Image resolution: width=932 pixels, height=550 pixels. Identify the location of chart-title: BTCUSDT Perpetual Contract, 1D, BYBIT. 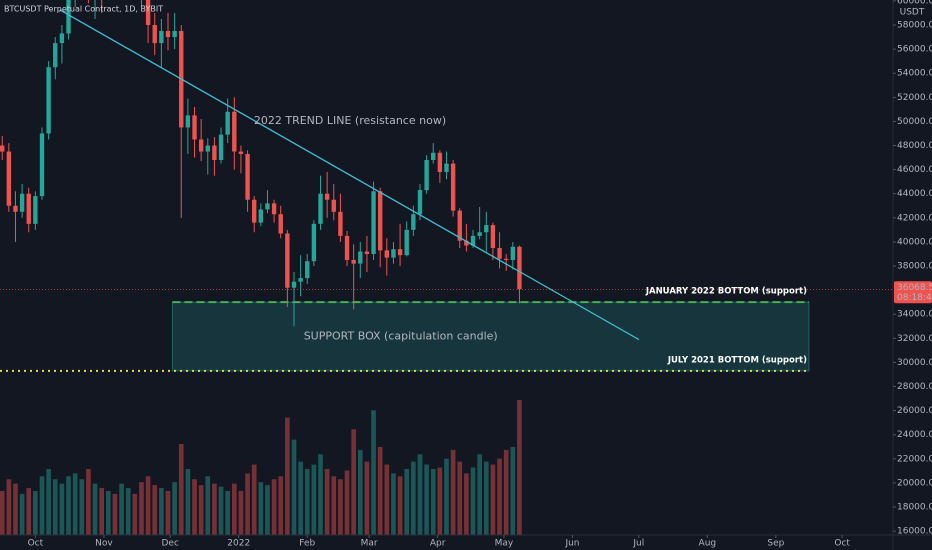
(83, 9).